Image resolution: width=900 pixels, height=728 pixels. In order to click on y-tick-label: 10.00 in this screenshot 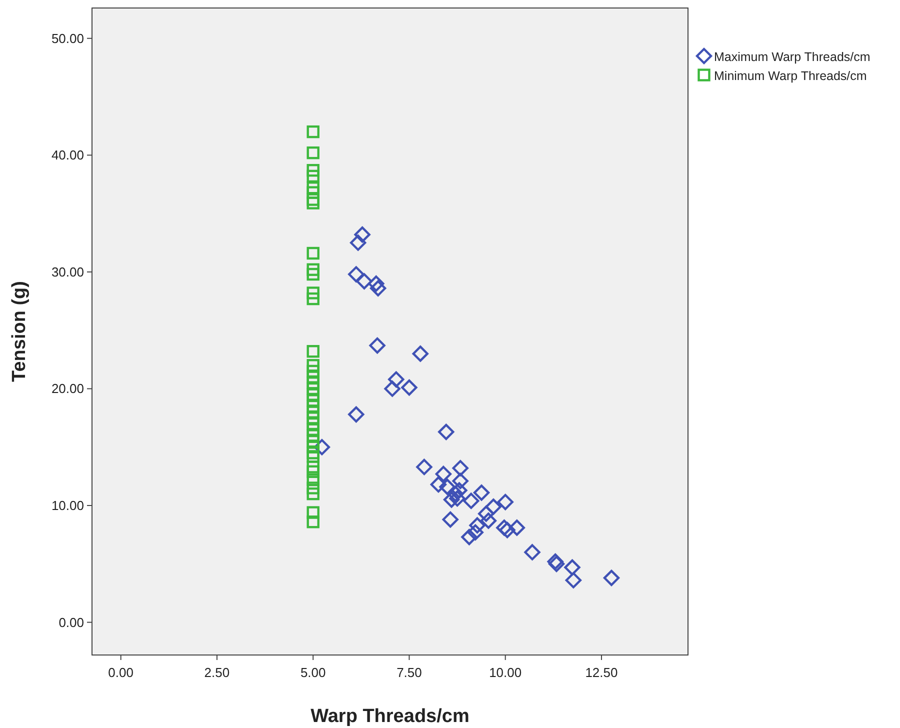, I will do `click(67, 506)`.